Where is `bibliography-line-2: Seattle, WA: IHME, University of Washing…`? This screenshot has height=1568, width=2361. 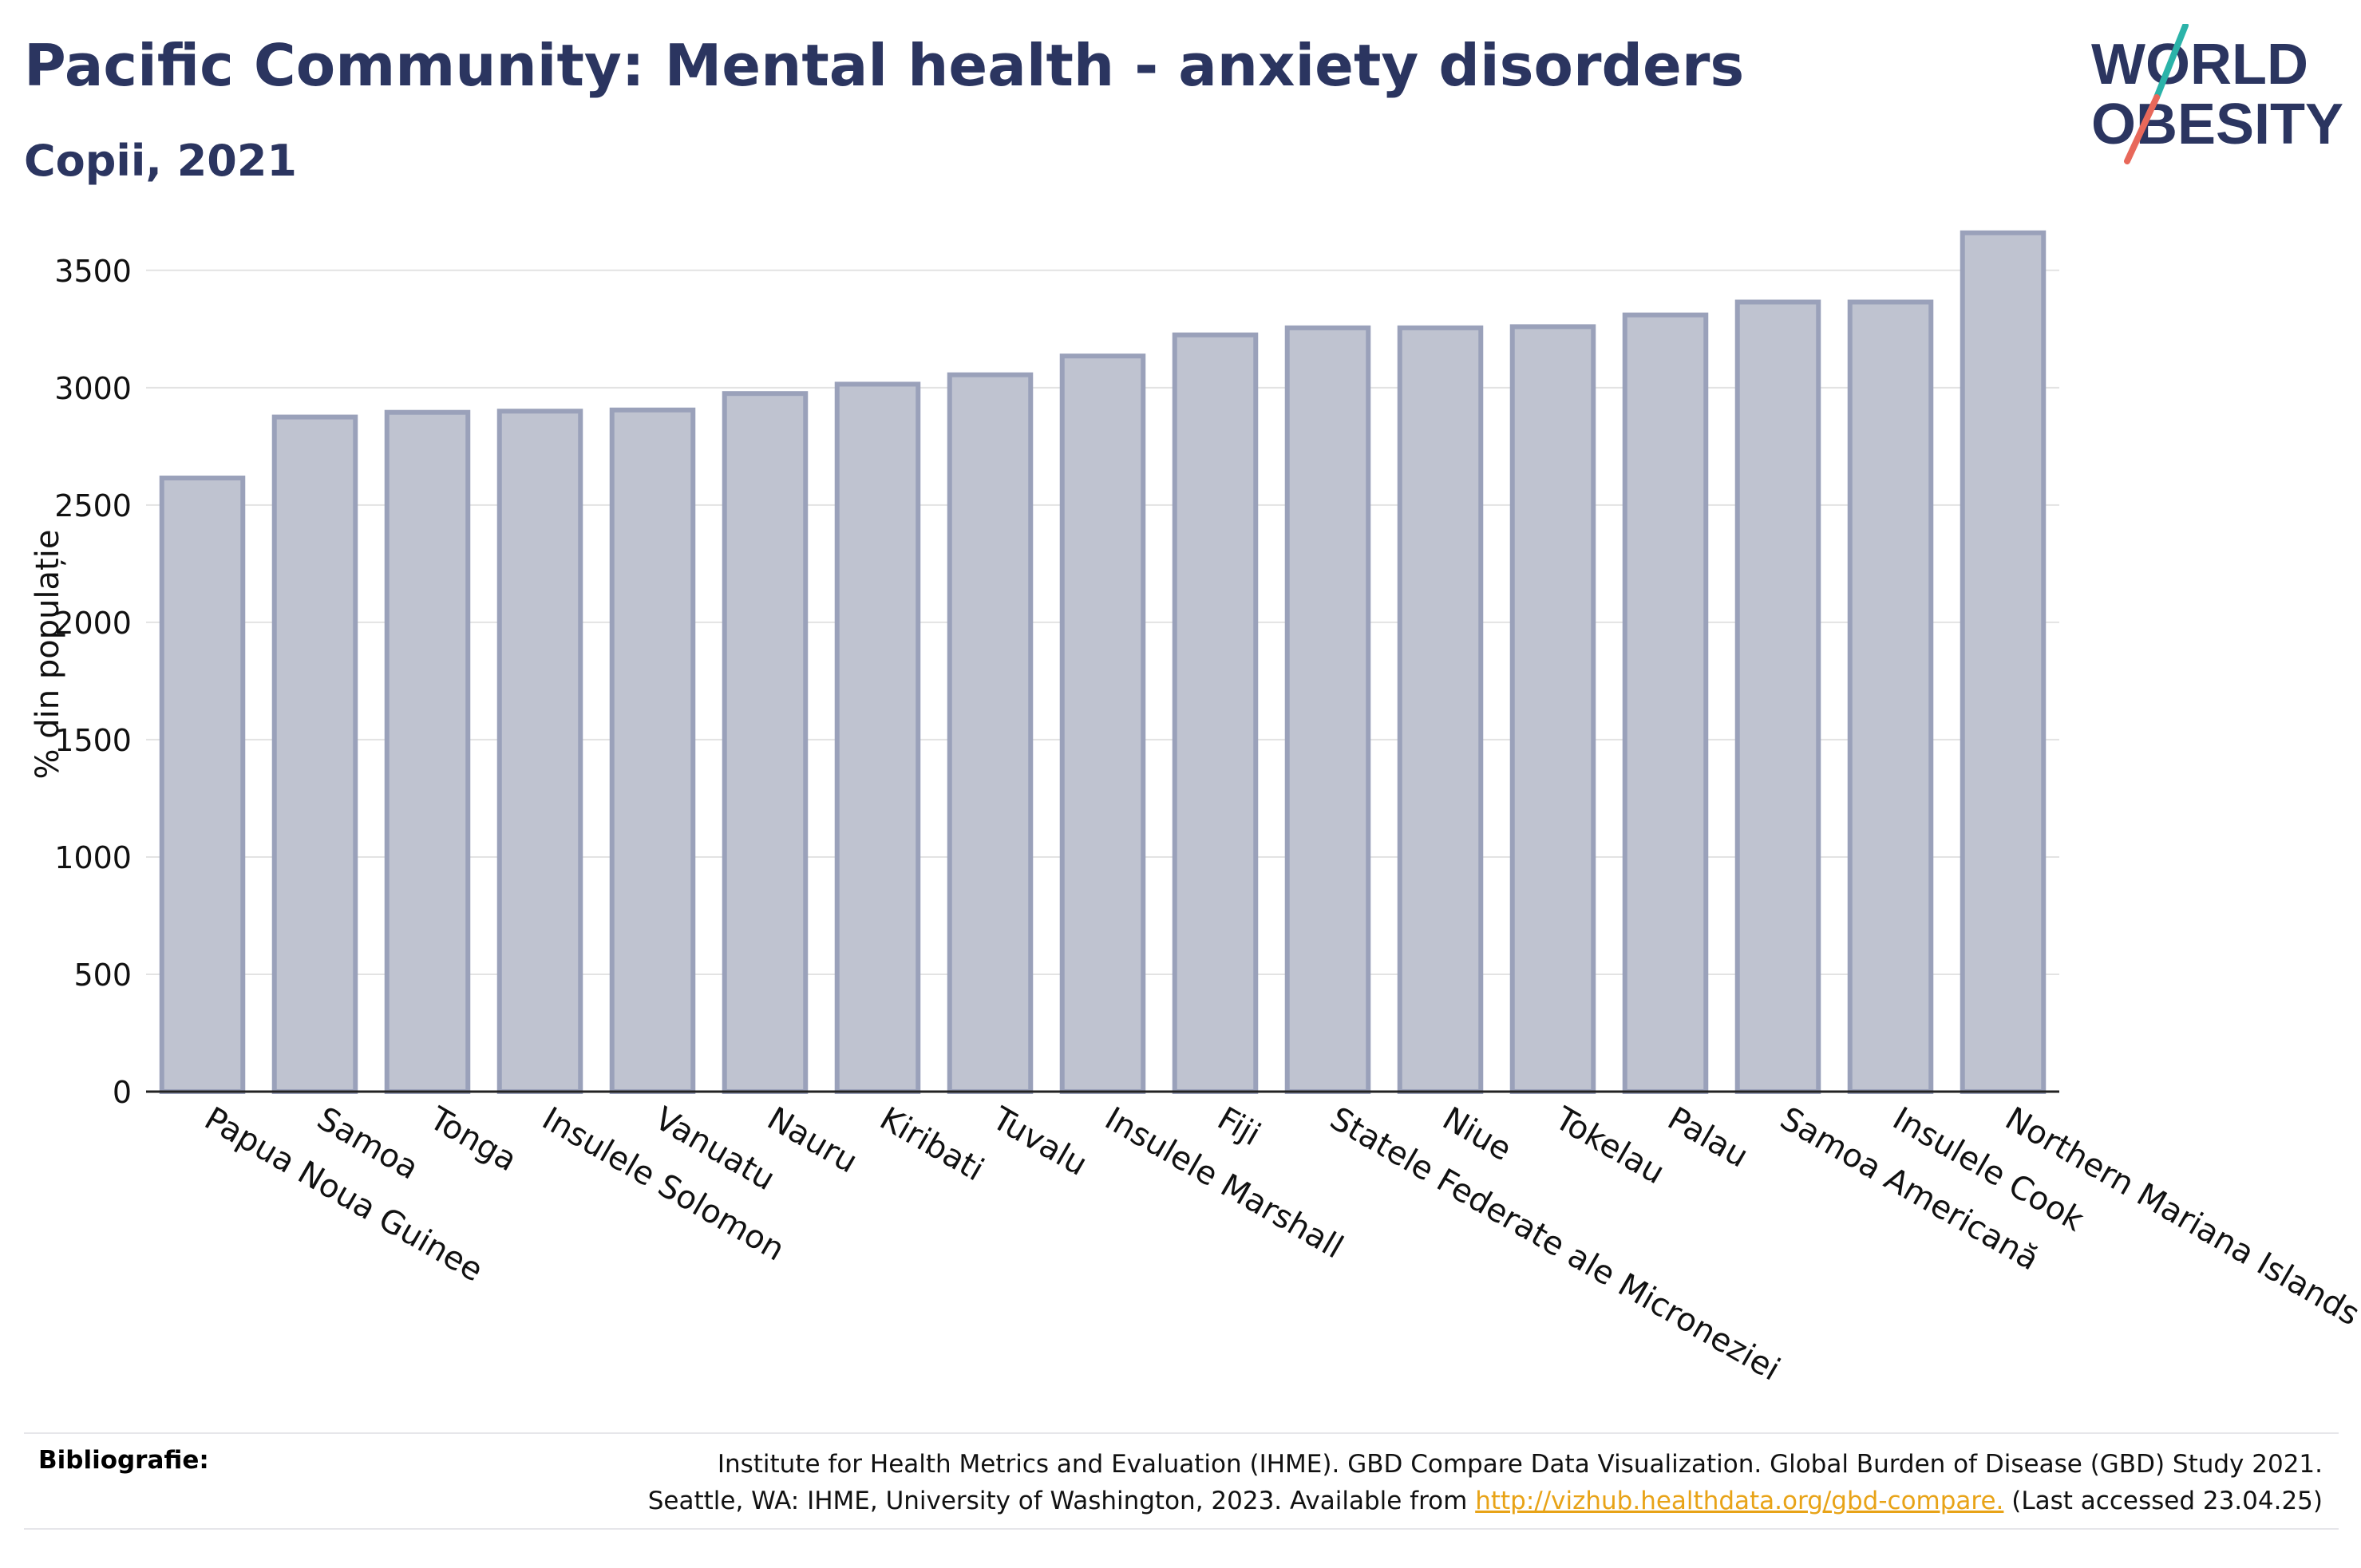
bibliography-line-2: Seattle, WA: IHME, University of Washing… is located at coordinates (1485, 1501).